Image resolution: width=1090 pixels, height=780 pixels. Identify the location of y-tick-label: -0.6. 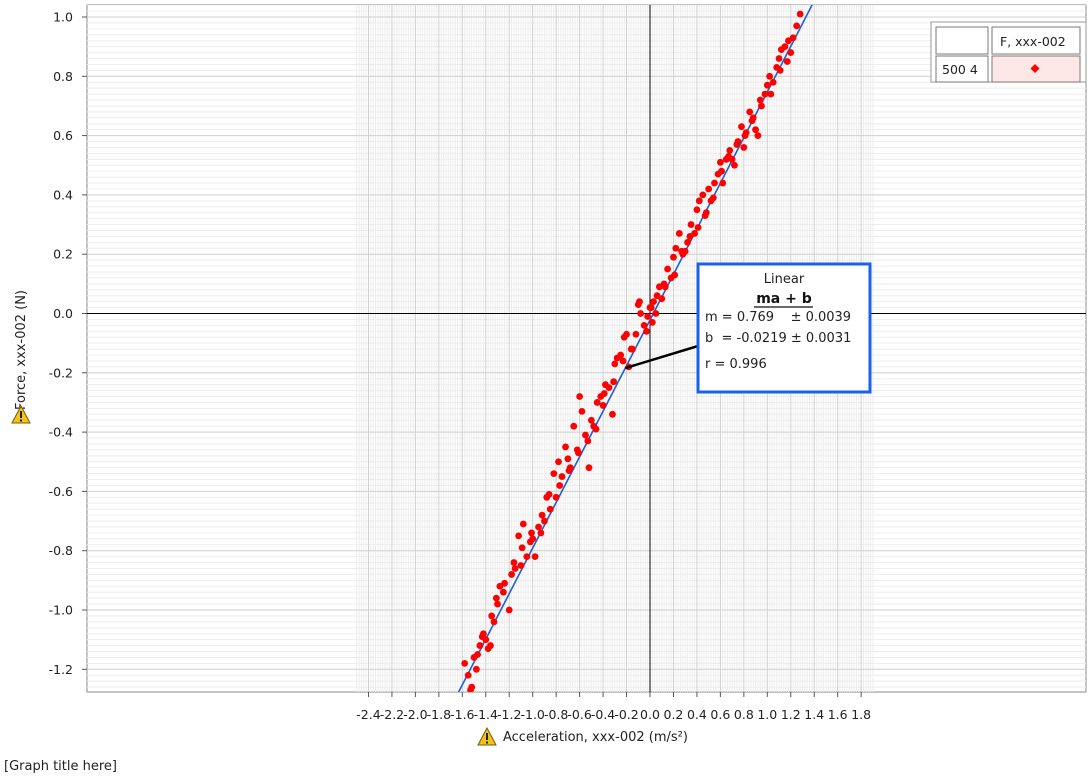
(61, 491).